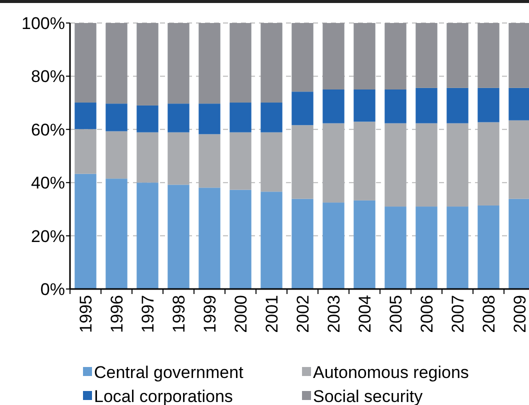  I want to click on x-tick-label: 1999, so click(210, 314).